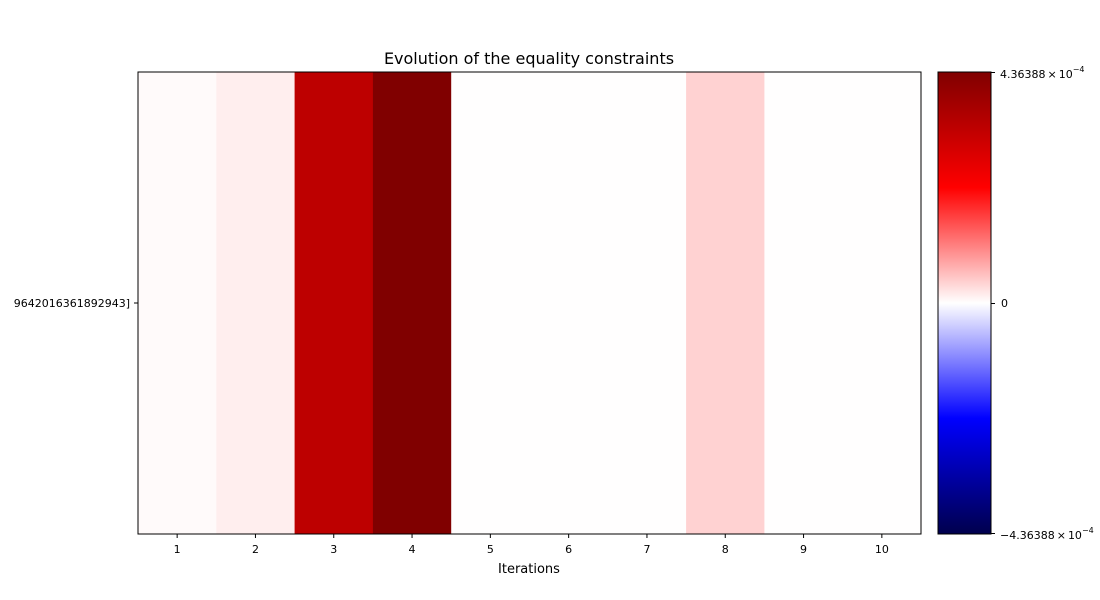 The image size is (1100, 600). What do you see at coordinates (255, 549) in the screenshot?
I see `x-tick-label: 2` at bounding box center [255, 549].